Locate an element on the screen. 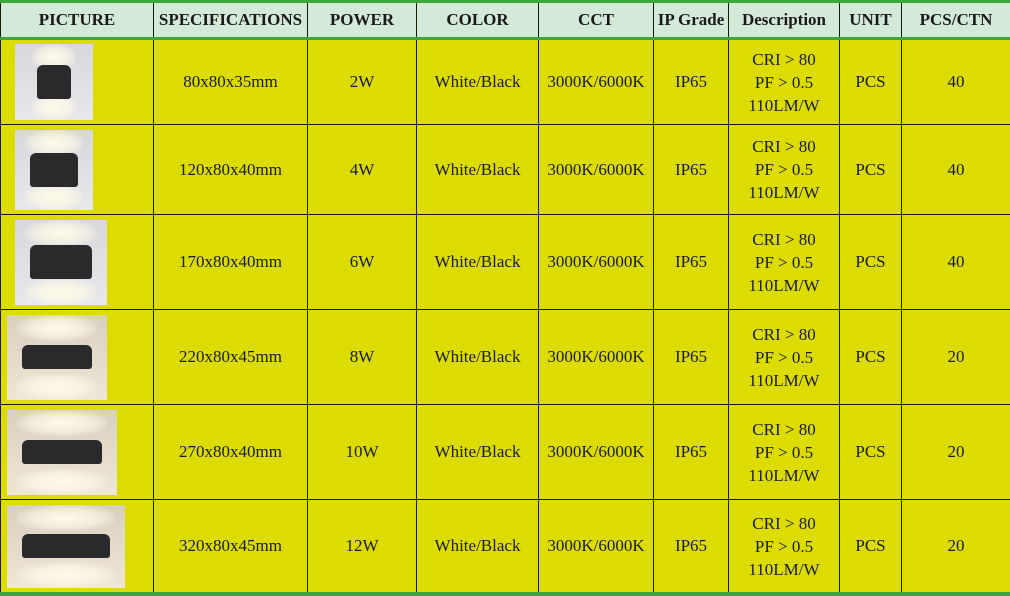 The width and height of the screenshot is (1010, 596). column-header: COLOR is located at coordinates (477, 20).